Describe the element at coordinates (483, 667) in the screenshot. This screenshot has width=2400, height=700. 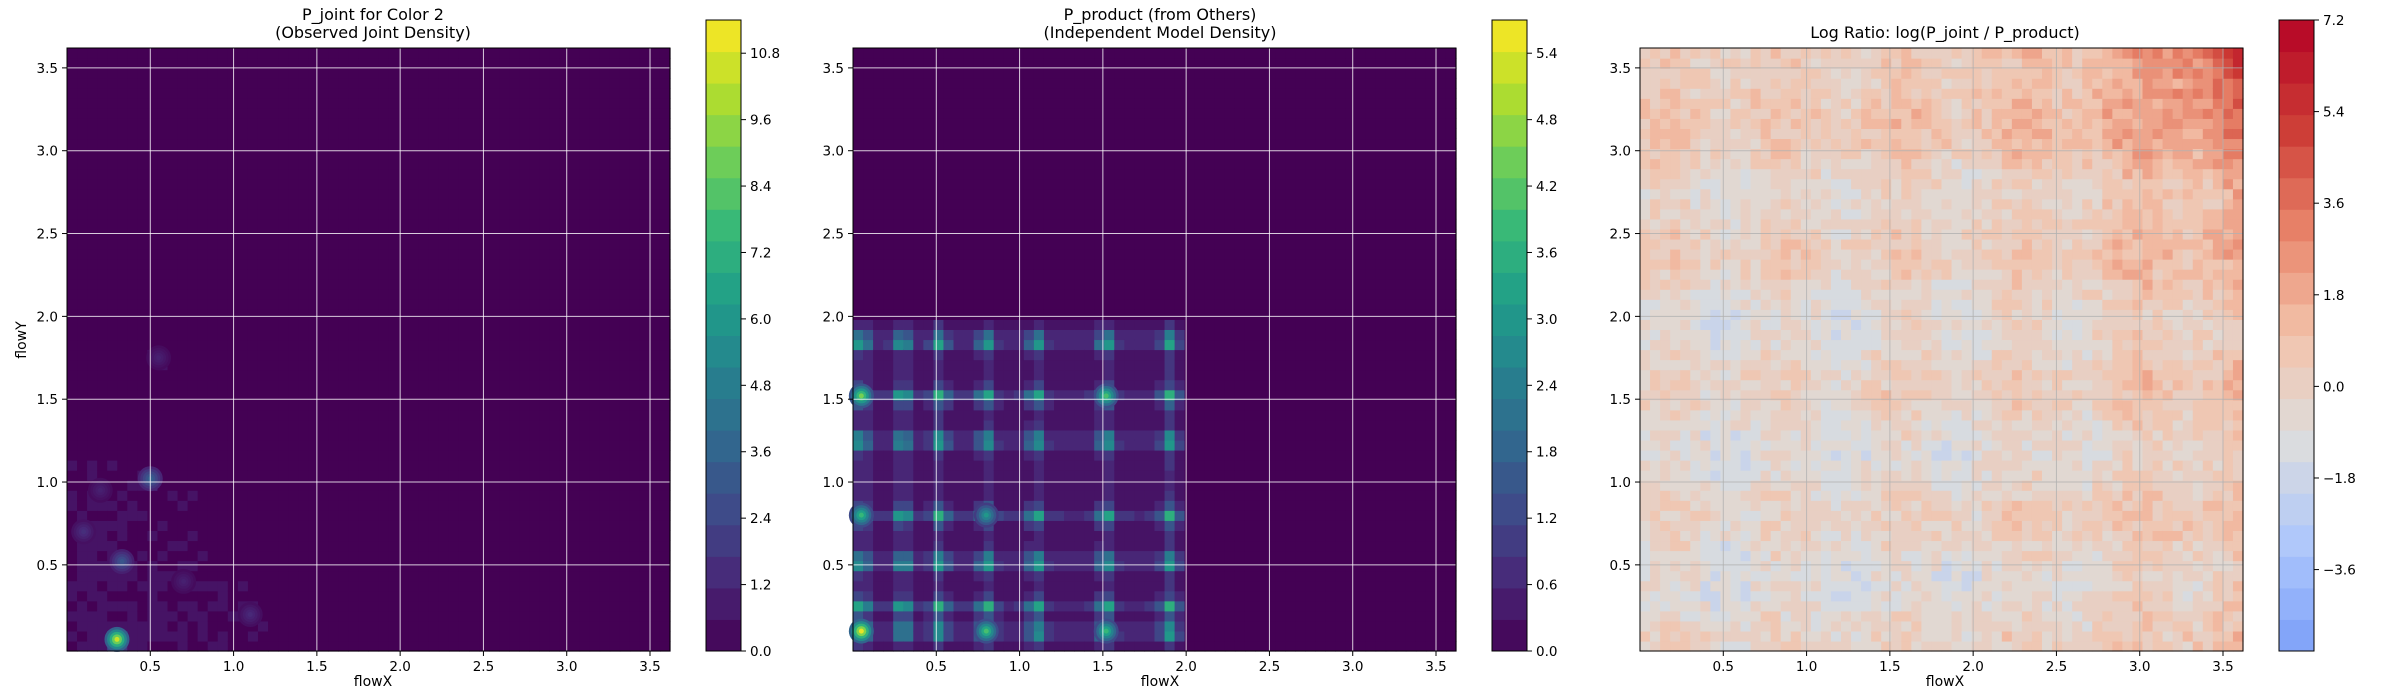
I see `x-tick-label: 2.5` at that location.